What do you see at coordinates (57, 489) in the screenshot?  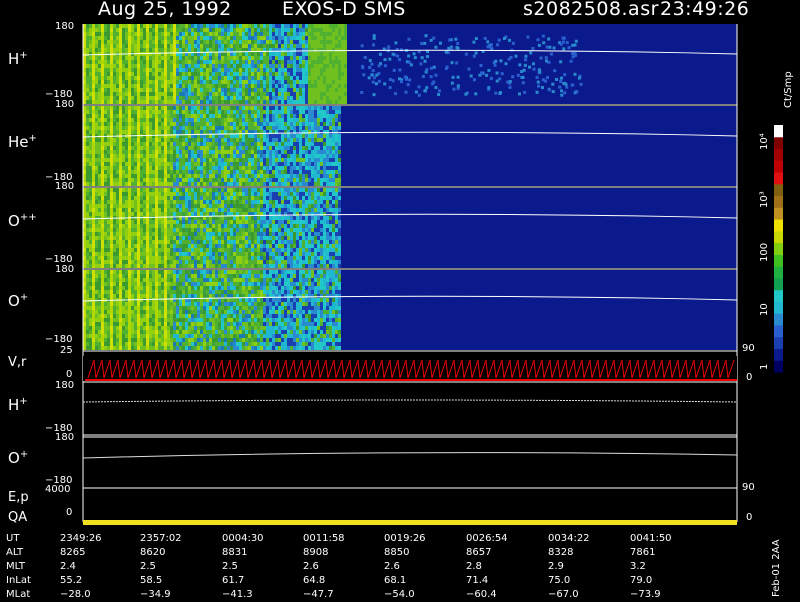 I see `tick-ep-max: 4000` at bounding box center [57, 489].